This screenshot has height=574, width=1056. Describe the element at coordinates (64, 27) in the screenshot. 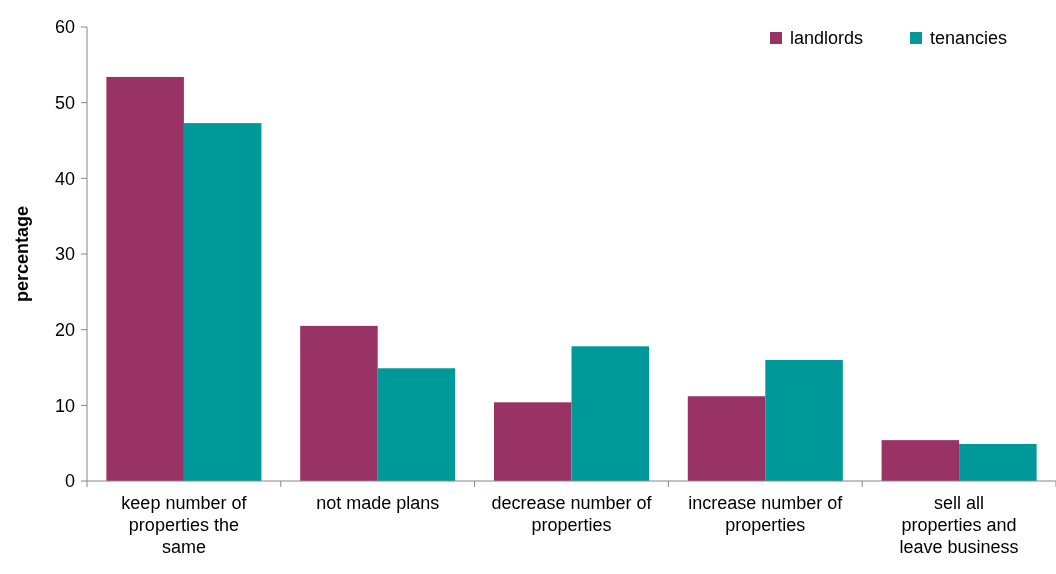

I see `y-tick-label: 60` at that location.